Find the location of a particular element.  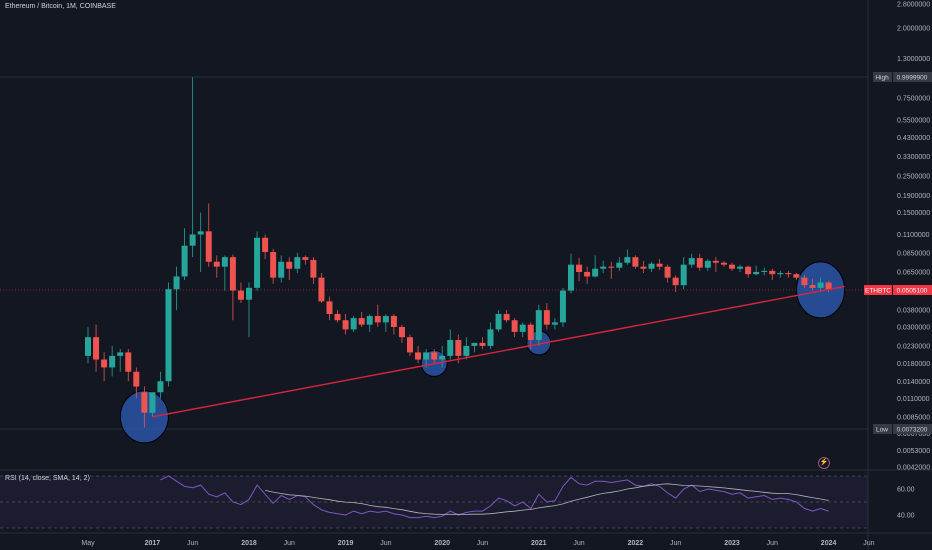

price-tick-label: 2.0000000 is located at coordinates (913, 28).